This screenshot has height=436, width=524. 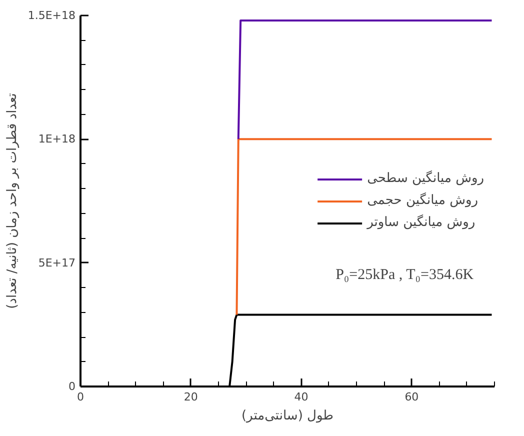 I want to click on x-tick-label: 20, so click(x=191, y=397).